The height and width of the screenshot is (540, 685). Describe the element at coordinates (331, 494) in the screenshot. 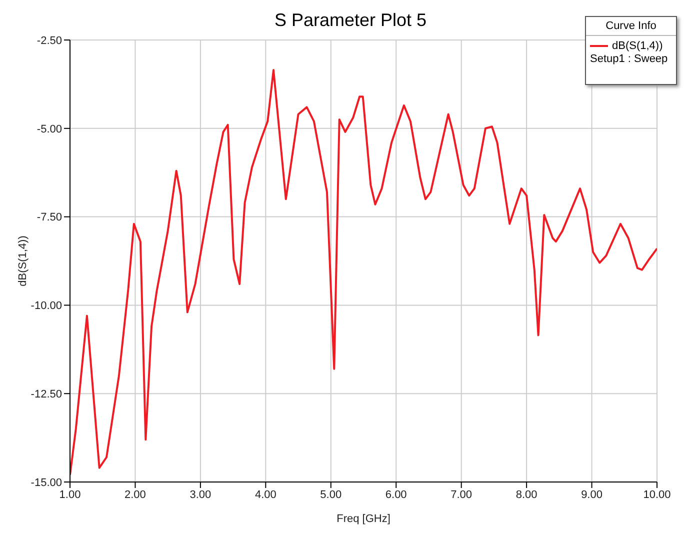

I see `x-tick-label: 5.00` at that location.